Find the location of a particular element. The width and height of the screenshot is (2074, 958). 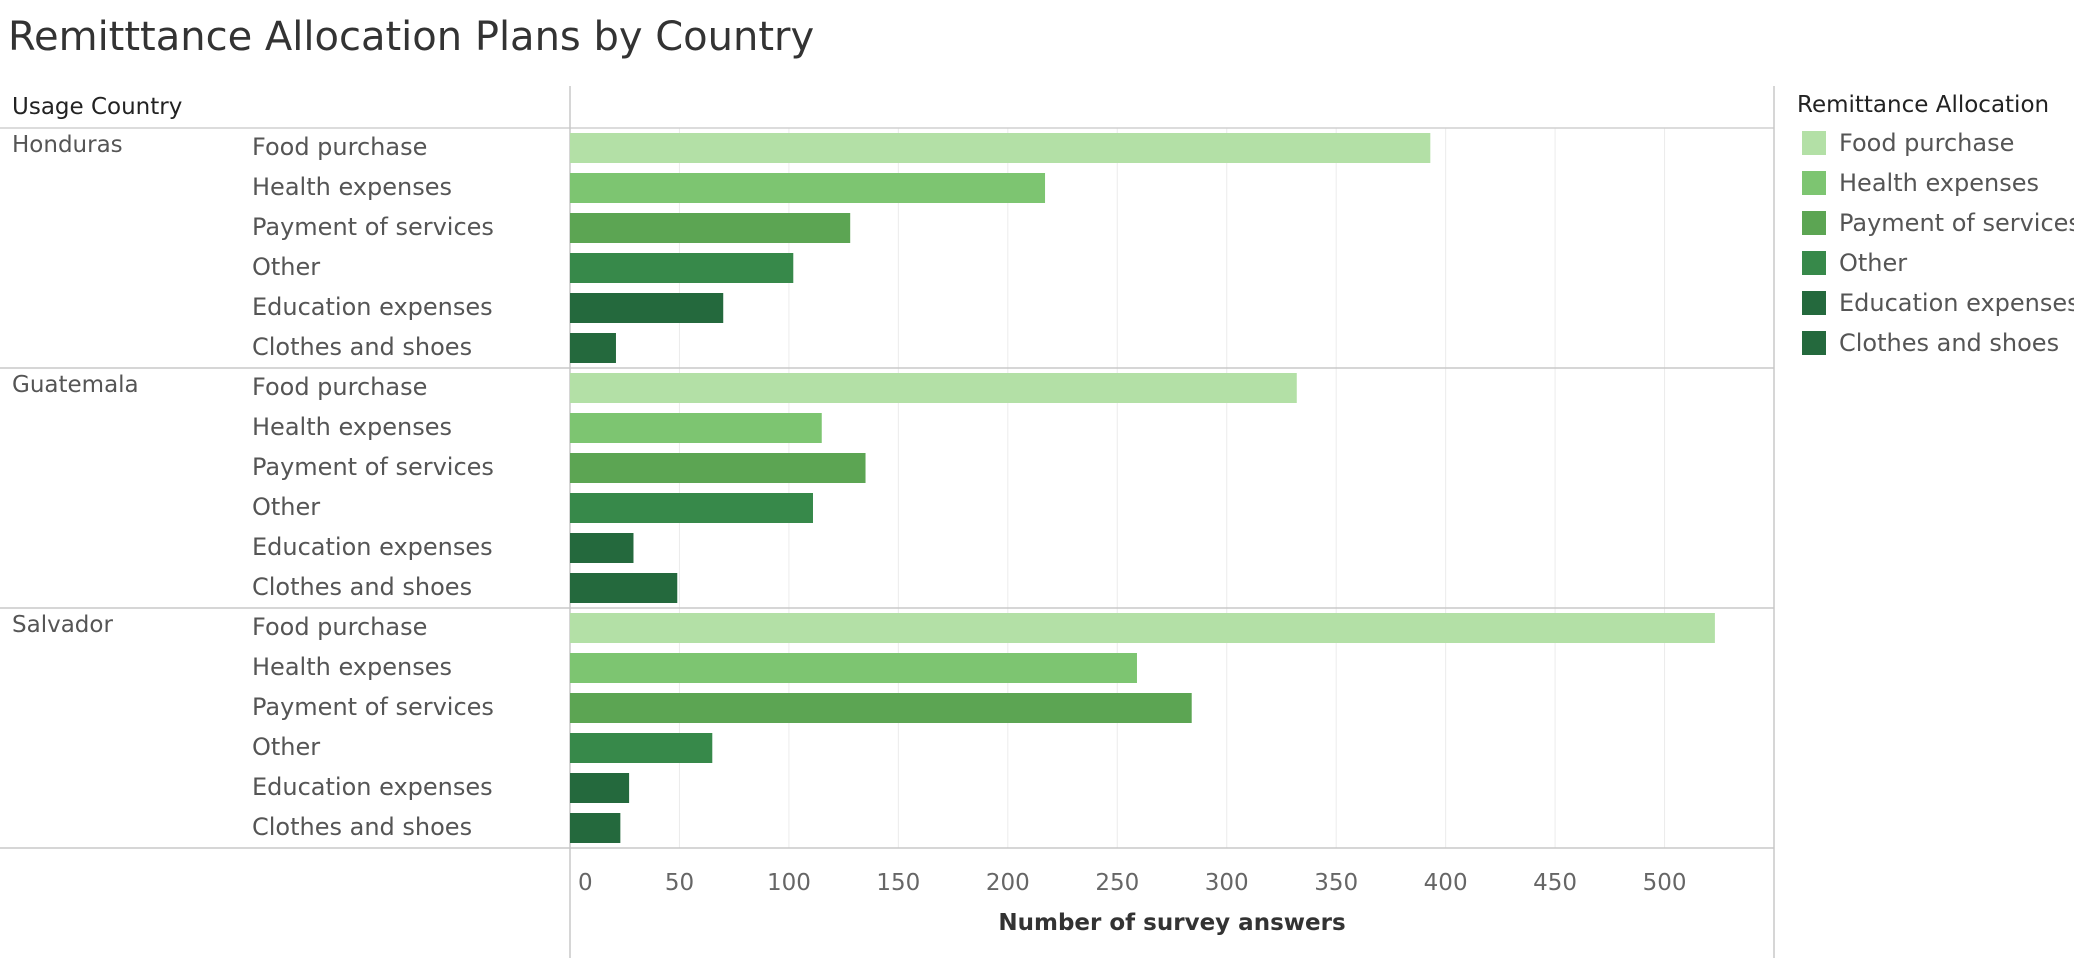

bar-salvador-payment-of-services is located at coordinates (881, 708).